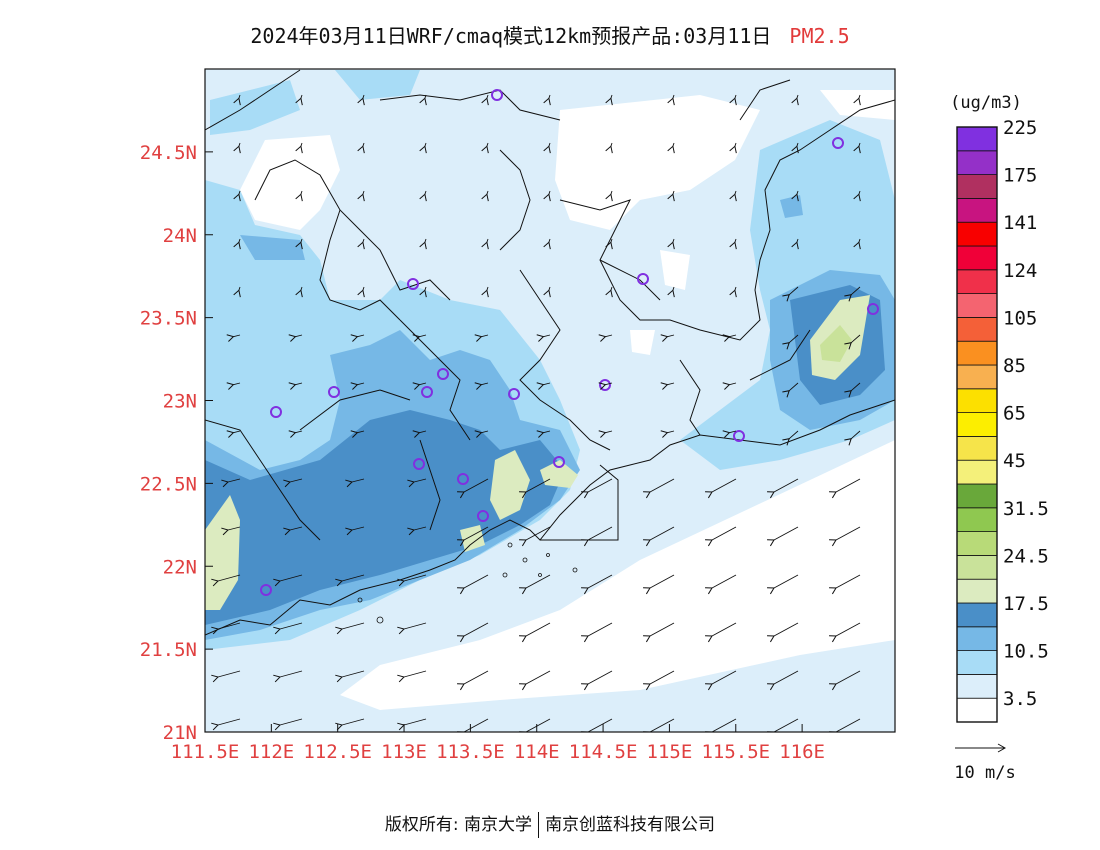 The height and width of the screenshot is (850, 1100). I want to click on clean-area, so click(290, 182).